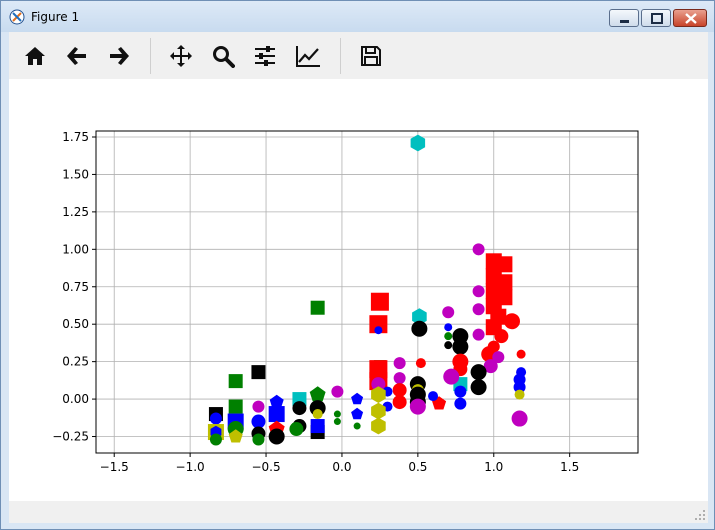  Describe the element at coordinates (624, 21) in the screenshot. I see `minimize-icon` at that location.